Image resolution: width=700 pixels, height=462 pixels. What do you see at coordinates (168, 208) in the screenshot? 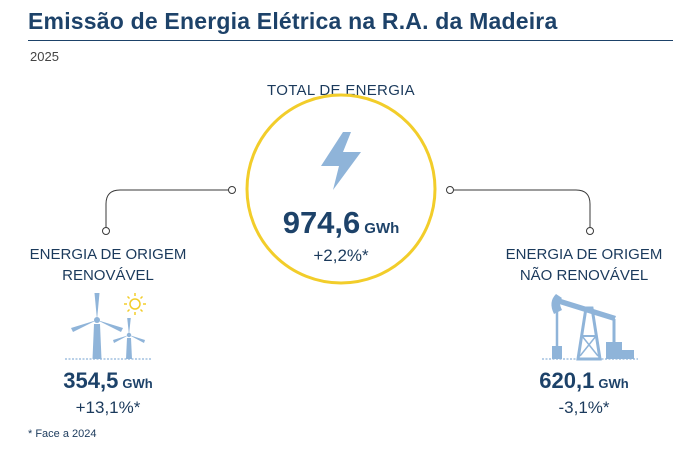
I see `left-connector-line` at bounding box center [168, 208].